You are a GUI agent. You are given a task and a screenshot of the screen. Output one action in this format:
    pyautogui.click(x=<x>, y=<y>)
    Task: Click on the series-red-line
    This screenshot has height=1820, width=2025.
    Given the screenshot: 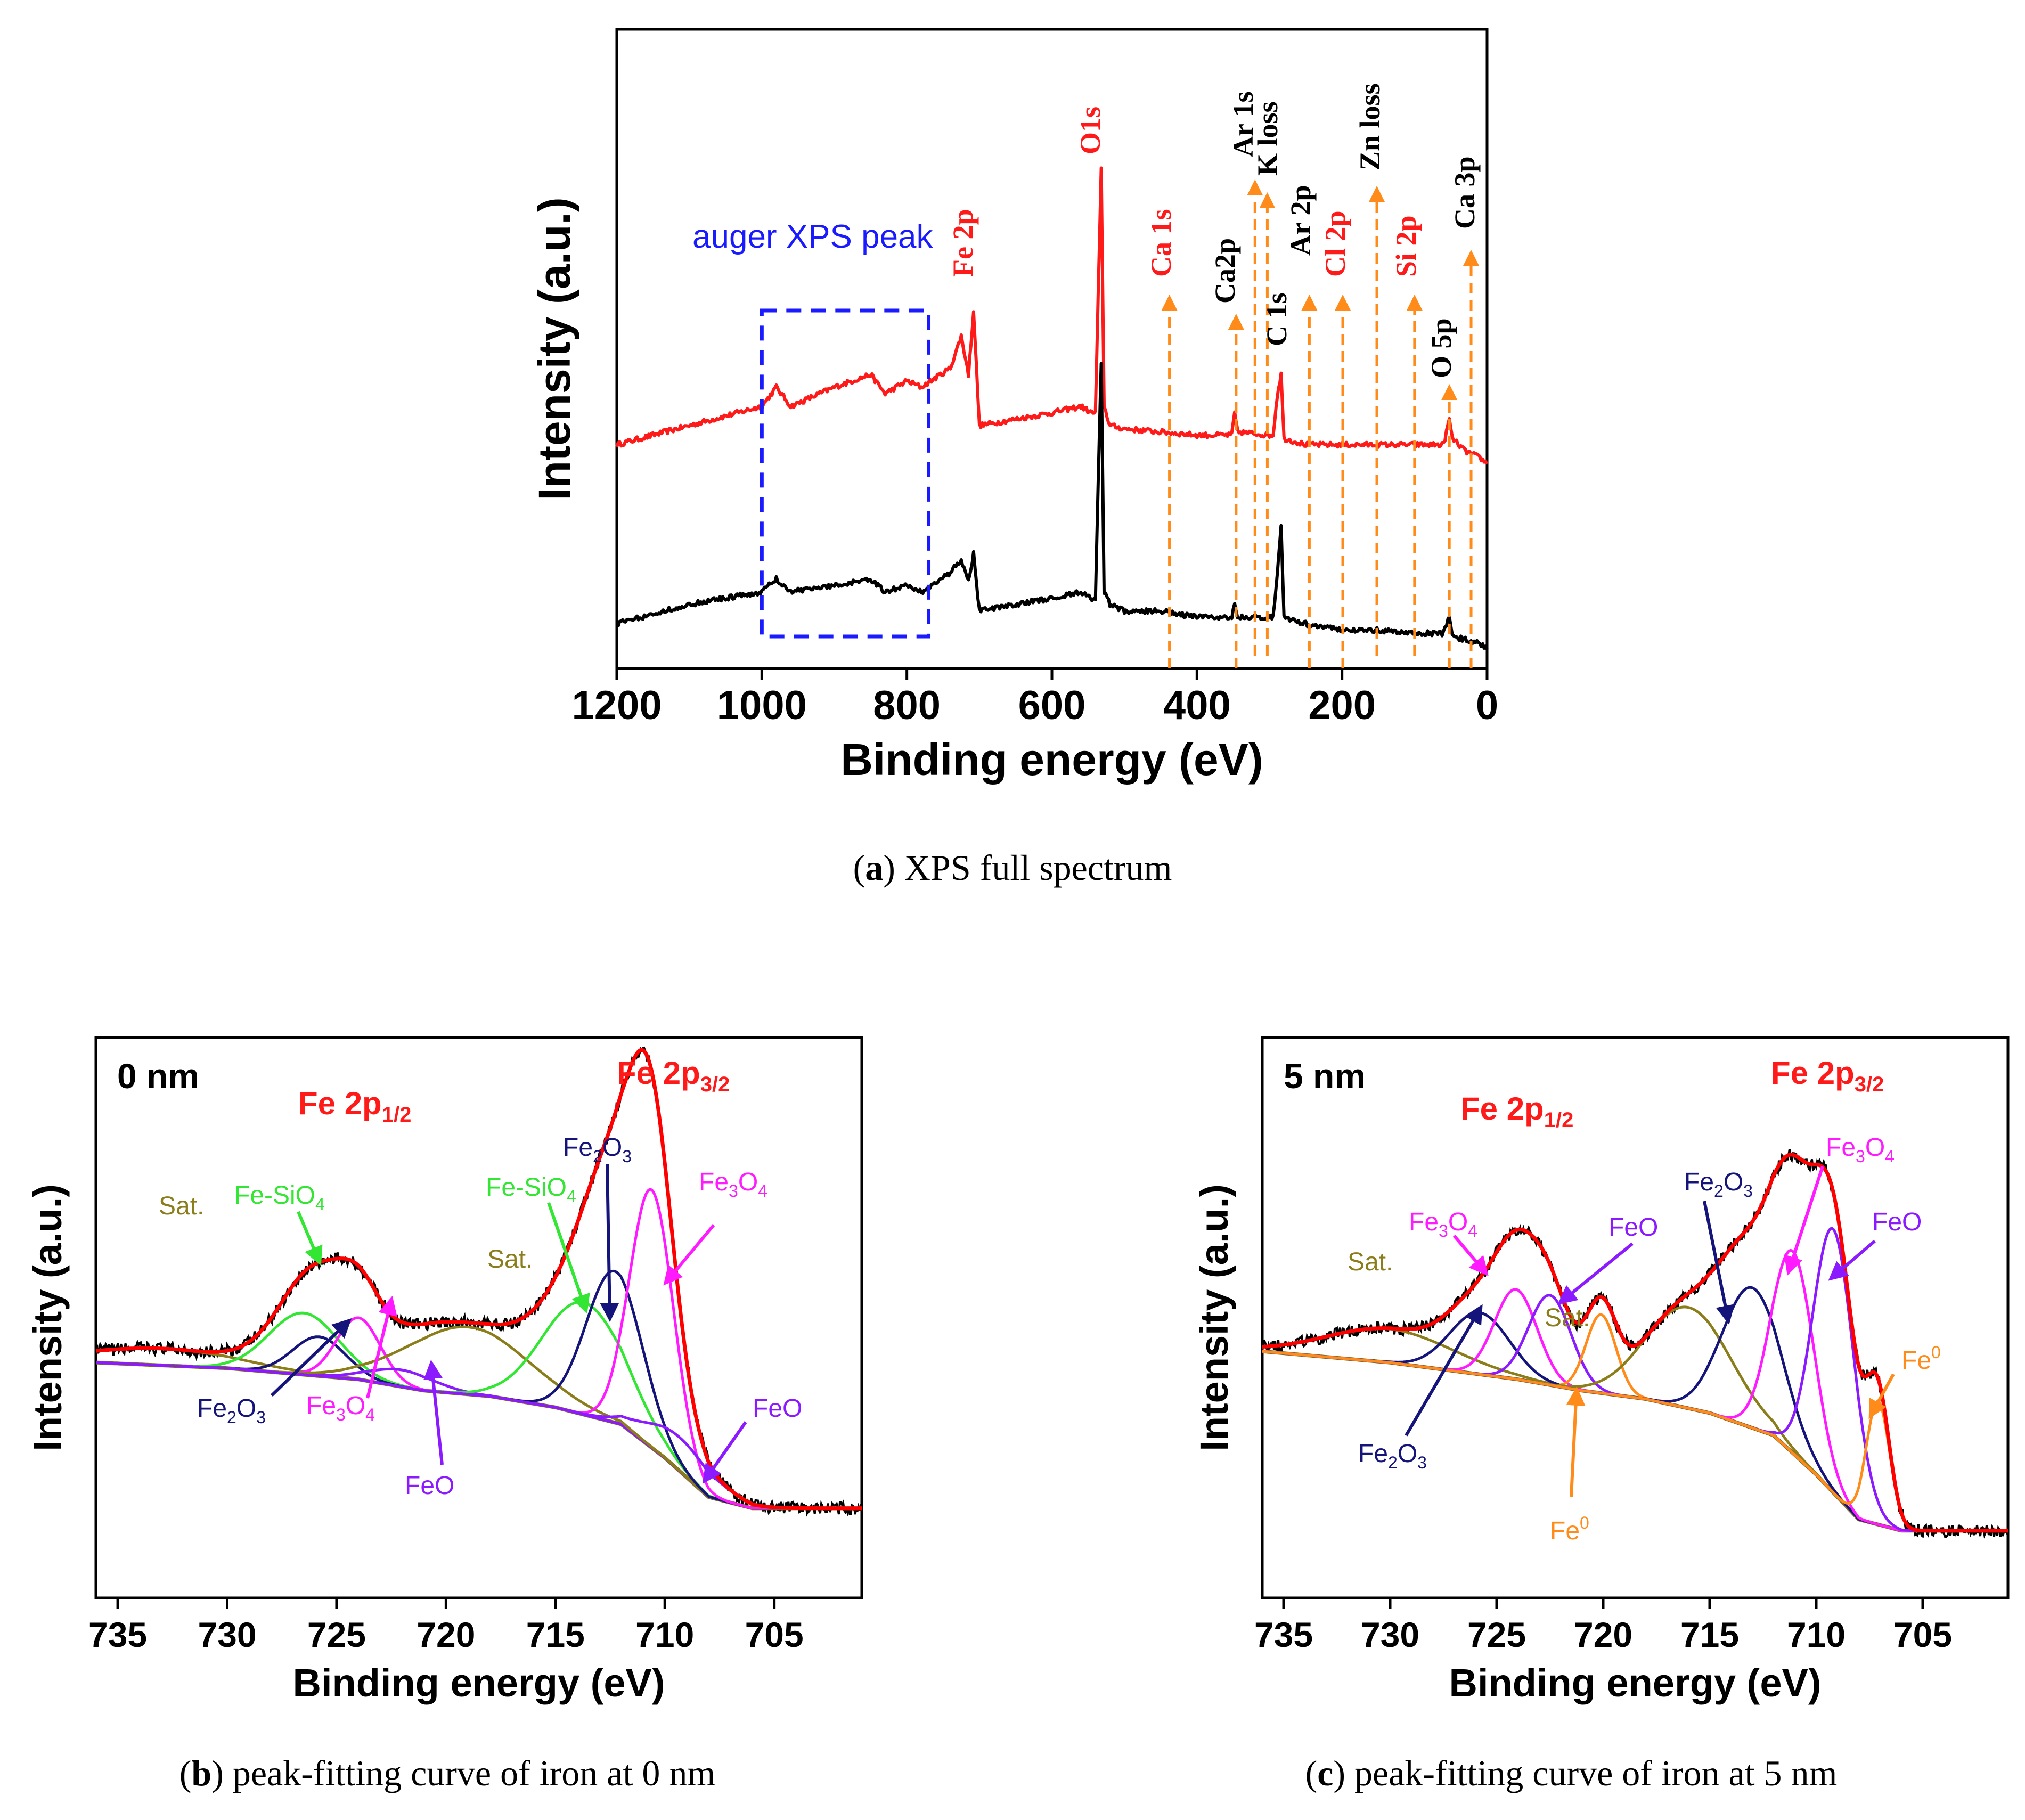 What is the action you would take?
    pyautogui.click(x=1052, y=315)
    